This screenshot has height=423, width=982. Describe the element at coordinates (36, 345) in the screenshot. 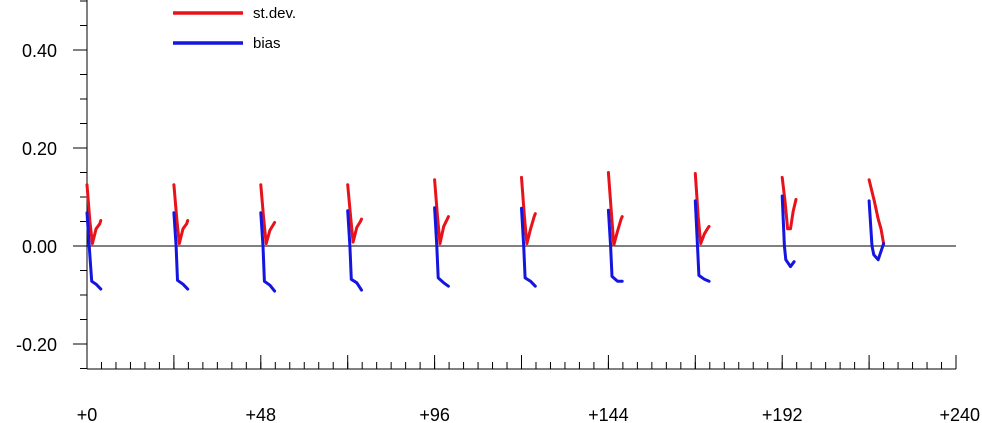

I see `y-tick-label: -0.20` at that location.